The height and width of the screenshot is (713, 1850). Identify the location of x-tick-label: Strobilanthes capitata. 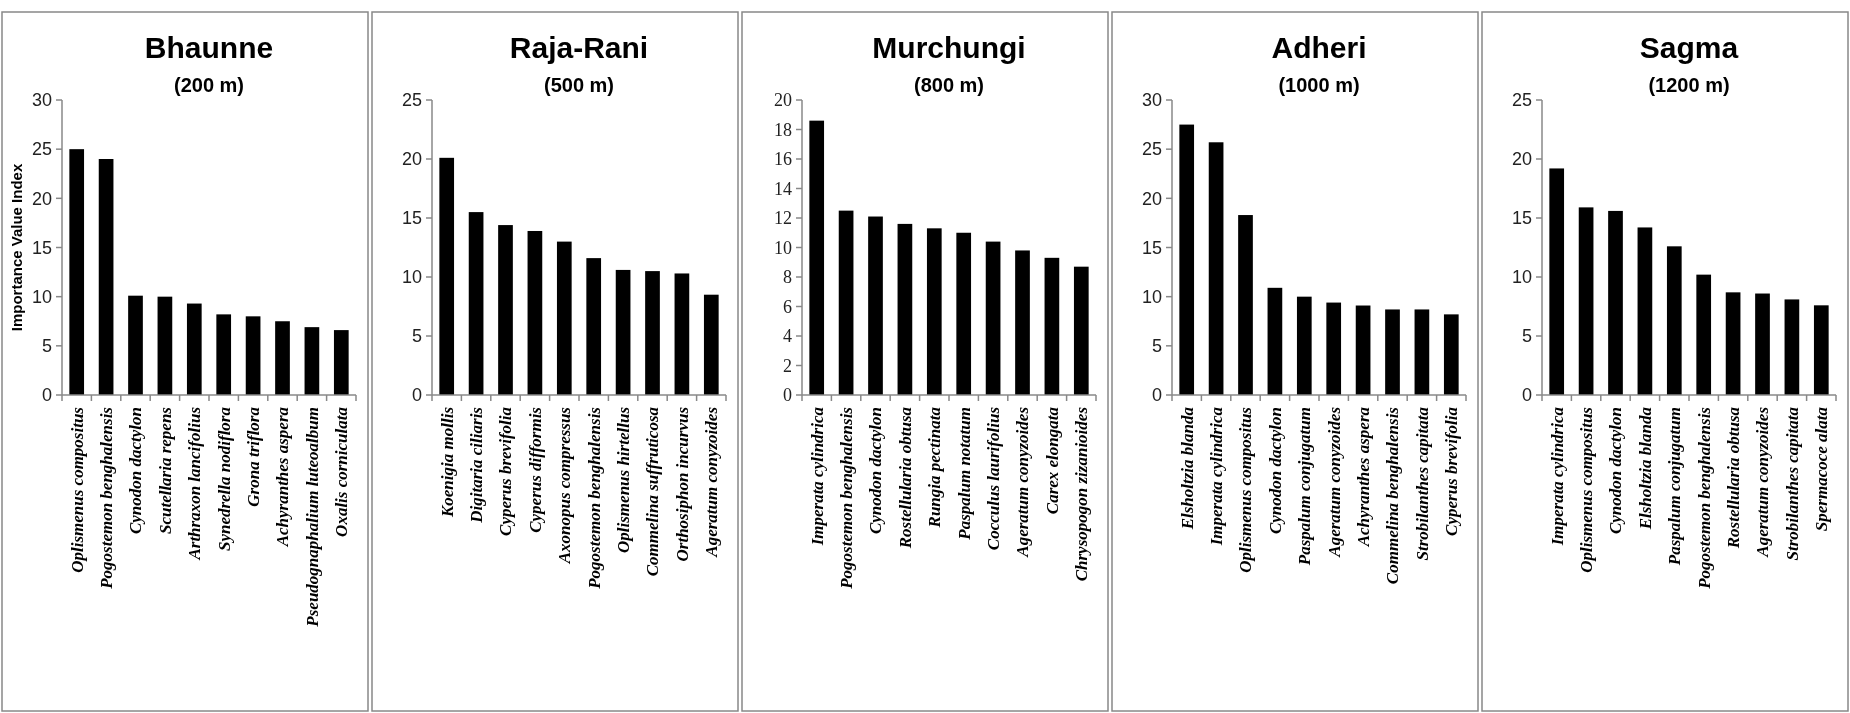
(1792, 483).